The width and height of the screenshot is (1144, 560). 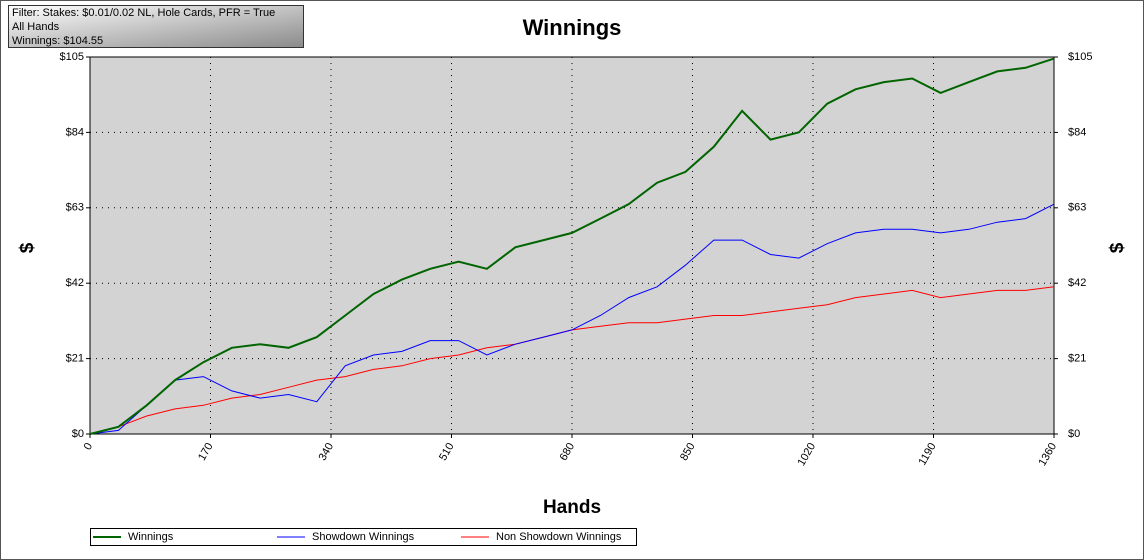 I want to click on y-tick-label-right: $42, so click(x=1077, y=283).